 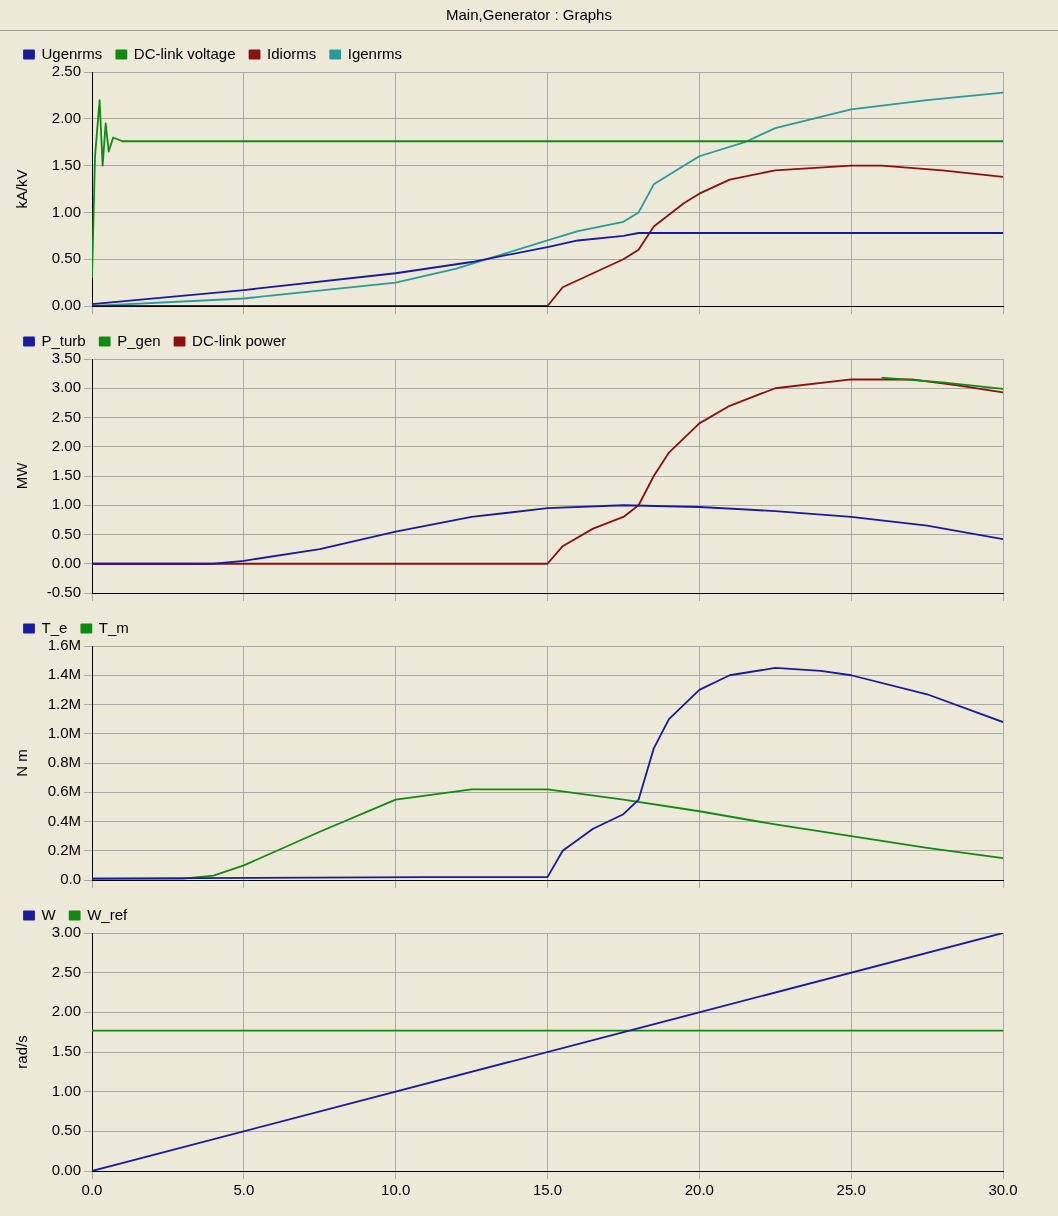 What do you see at coordinates (63, 340) in the screenshot?
I see `legend-label: P_turb` at bounding box center [63, 340].